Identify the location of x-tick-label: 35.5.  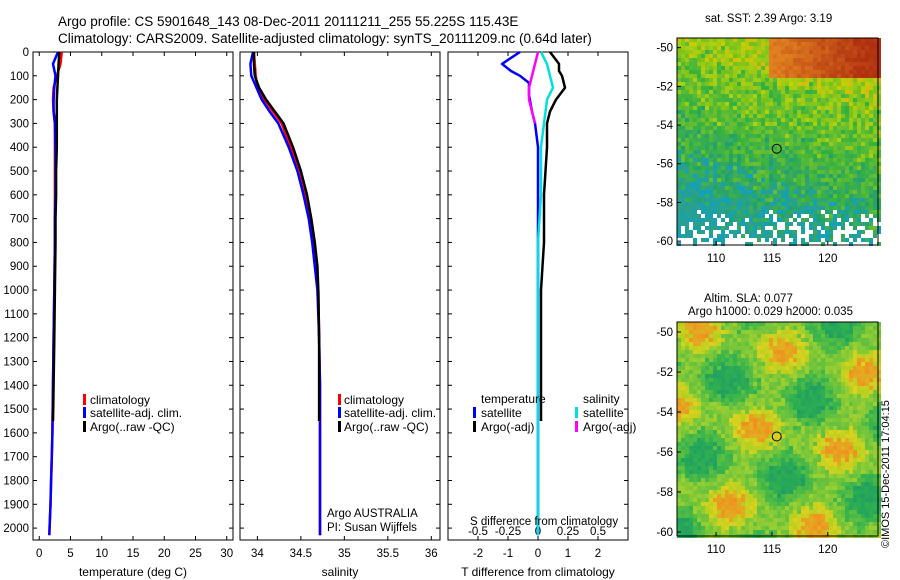
(388, 554).